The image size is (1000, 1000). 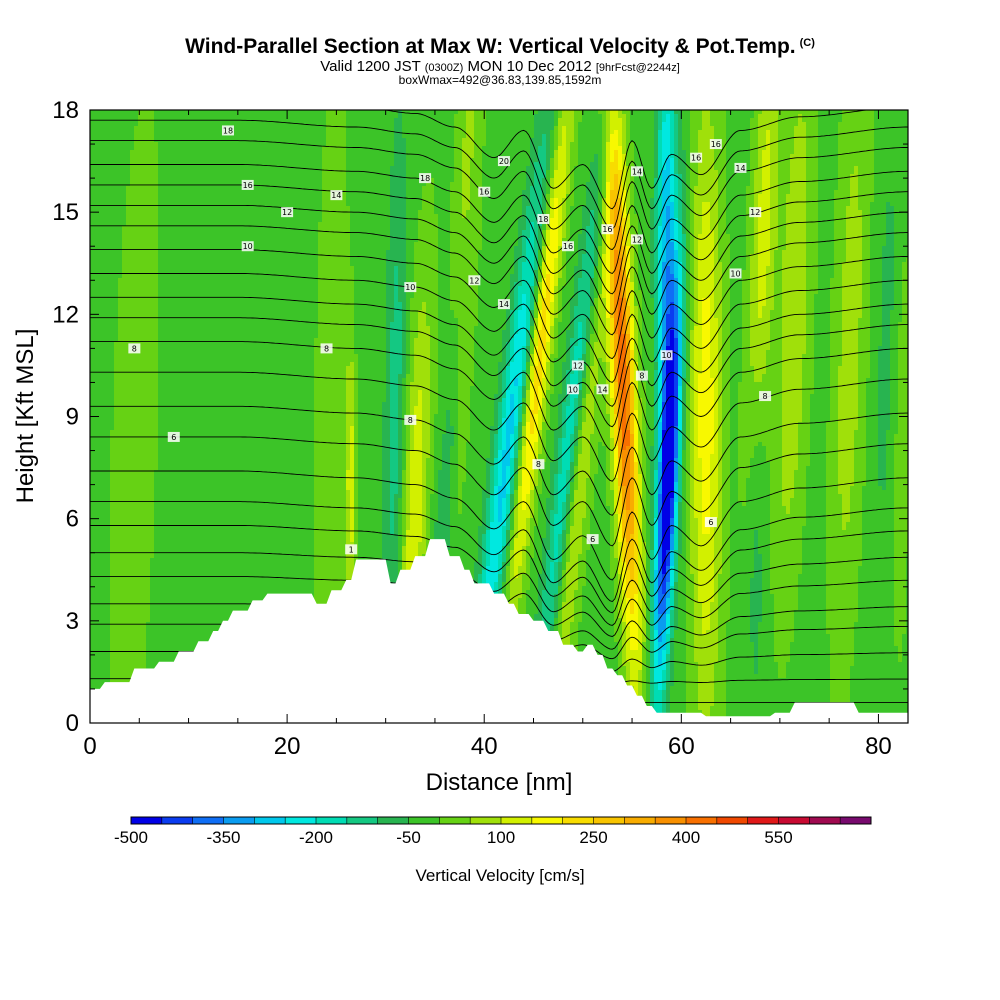 I want to click on x-axis-label: Distance [nm], so click(x=499, y=782).